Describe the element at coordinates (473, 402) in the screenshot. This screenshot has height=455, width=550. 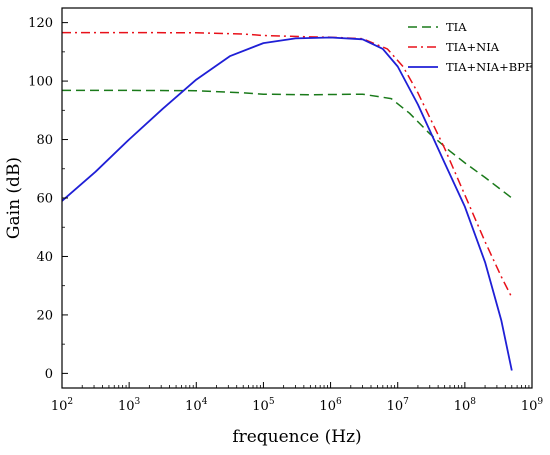
I see `x-tick-exponent: 8` at that location.